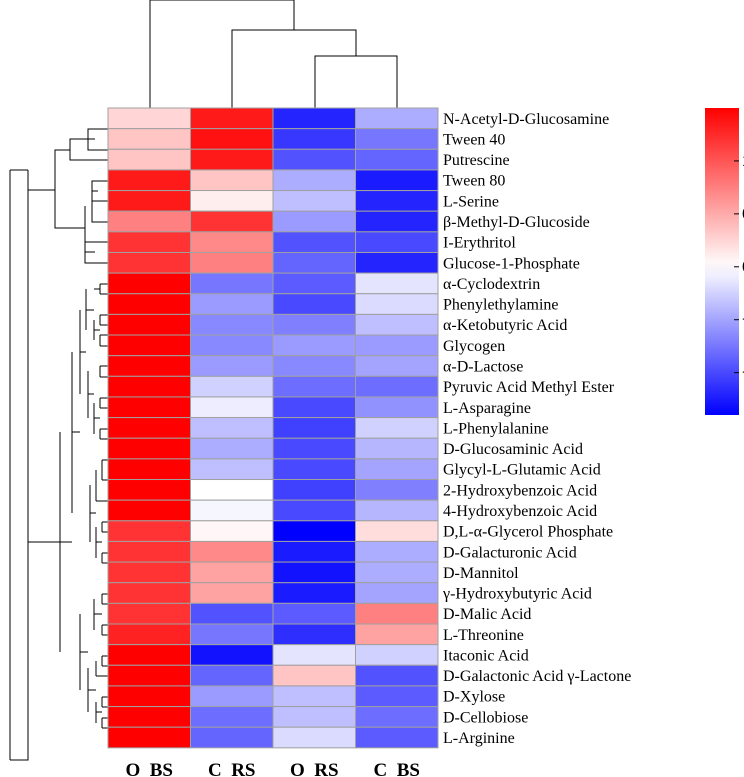 Image resolution: width=744 pixels, height=777 pixels. I want to click on row-label: L-Arginine, so click(479, 738).